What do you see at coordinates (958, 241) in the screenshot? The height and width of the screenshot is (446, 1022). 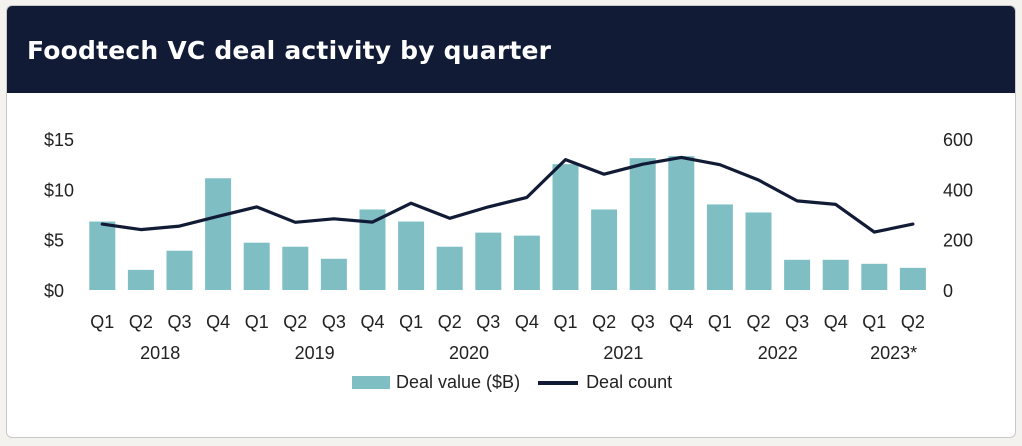 I see `y-right-tick-label: 200` at bounding box center [958, 241].